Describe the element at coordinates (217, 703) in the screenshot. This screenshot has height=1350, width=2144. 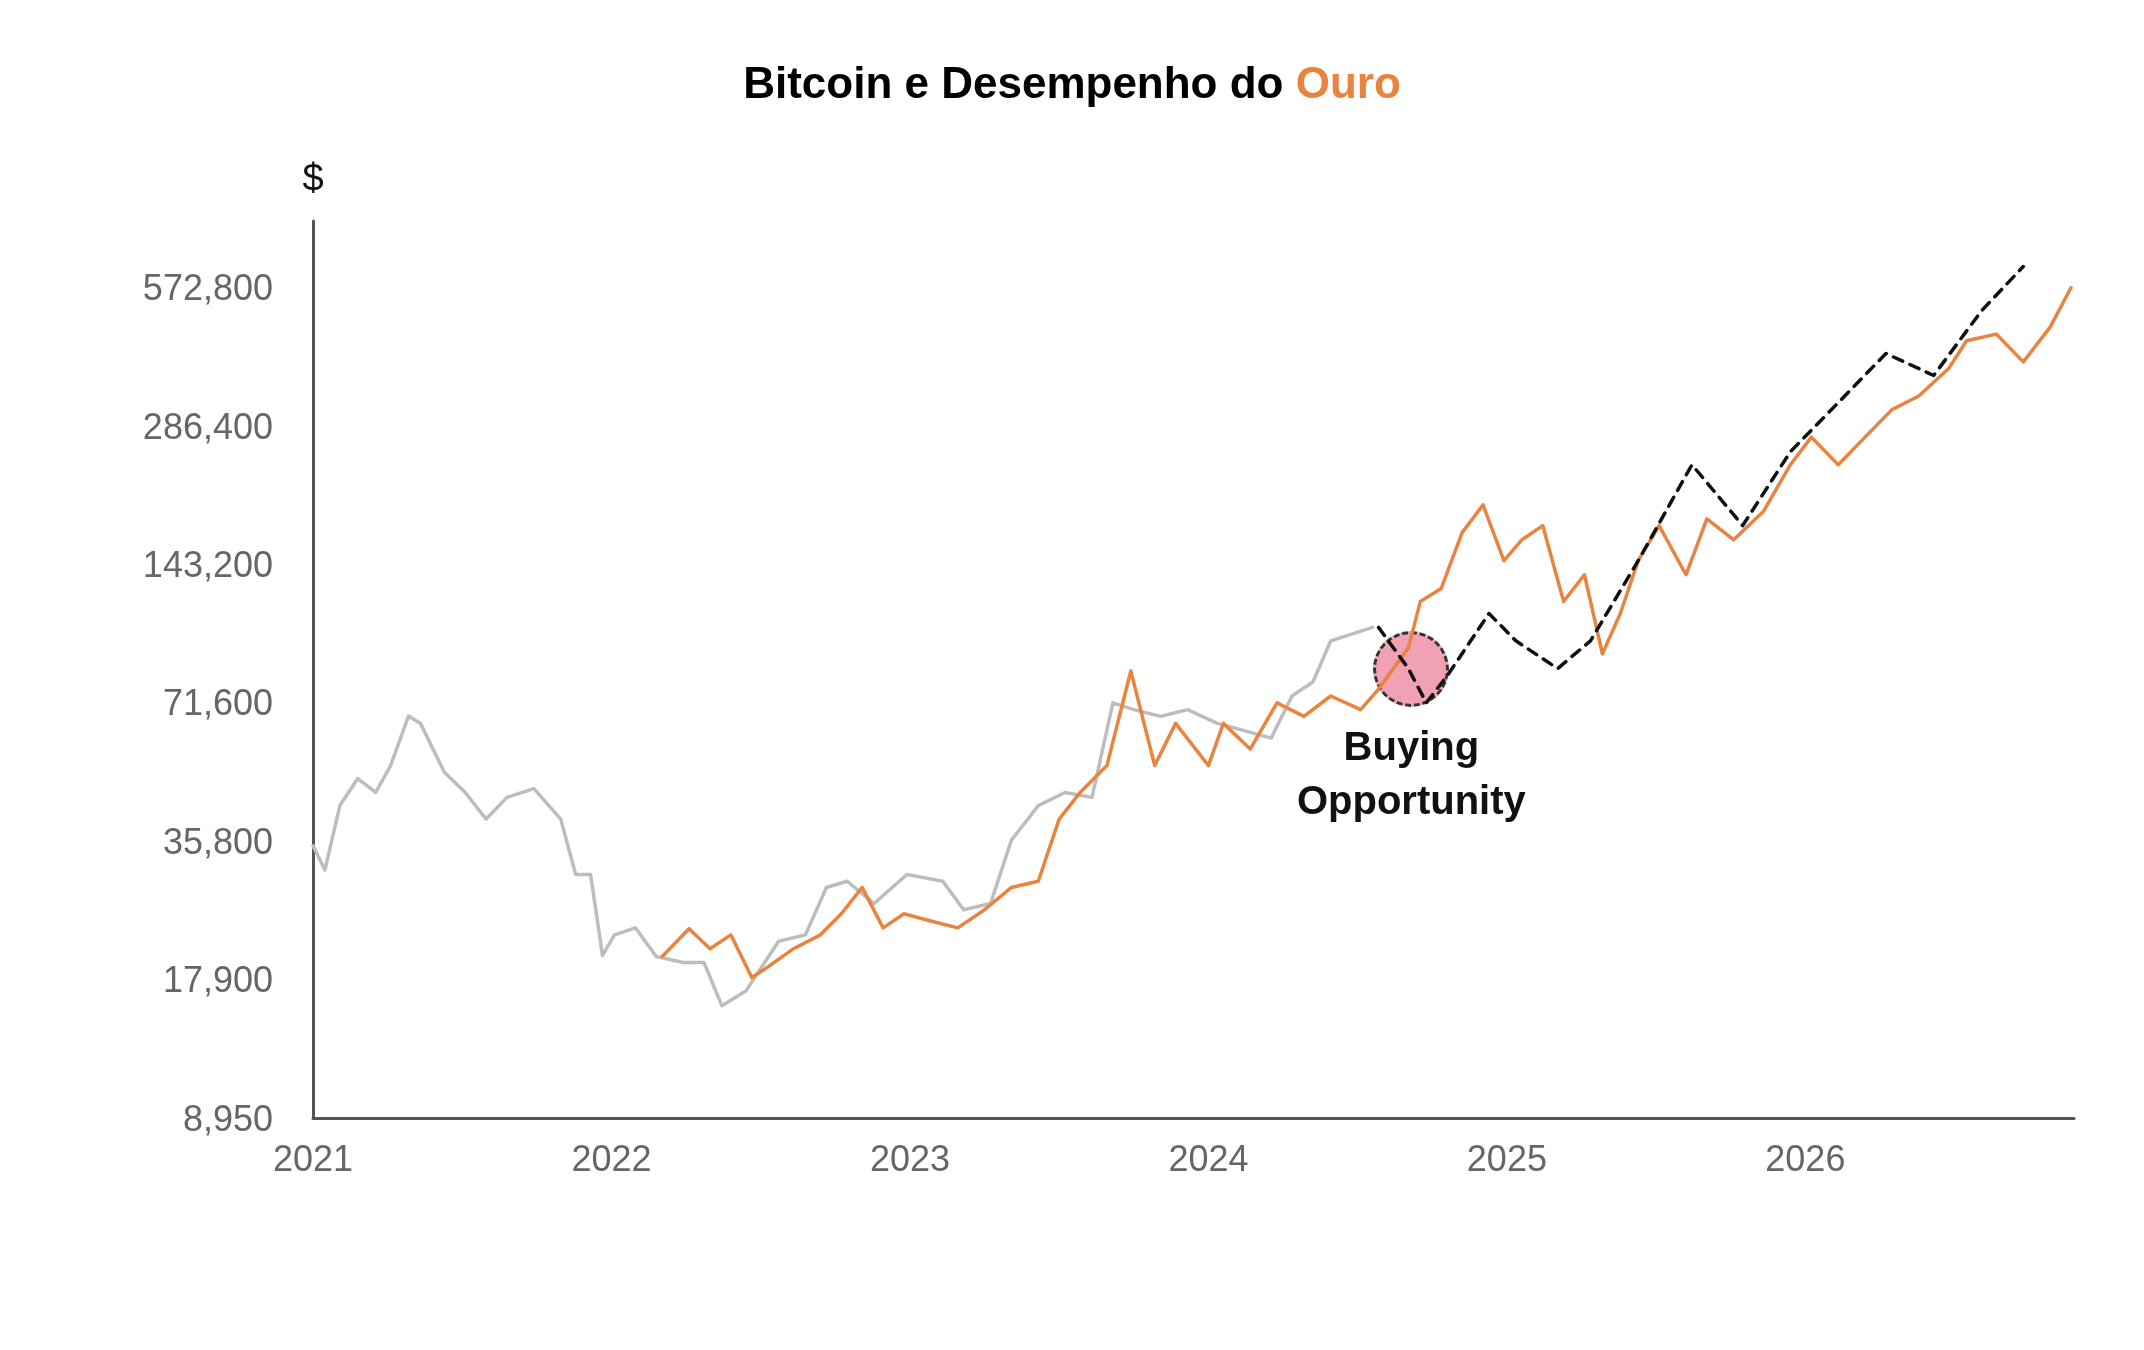
I see `y-tick-label: 71,600` at that location.